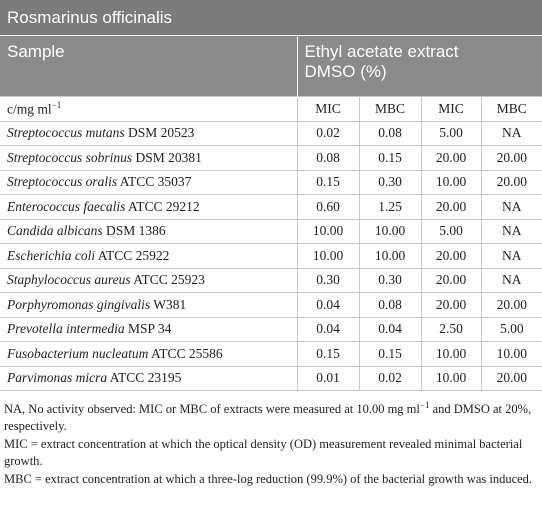 The image size is (542, 522). Describe the element at coordinates (187, 353) in the screenshot. I see `strain: ATCC 25586` at that location.